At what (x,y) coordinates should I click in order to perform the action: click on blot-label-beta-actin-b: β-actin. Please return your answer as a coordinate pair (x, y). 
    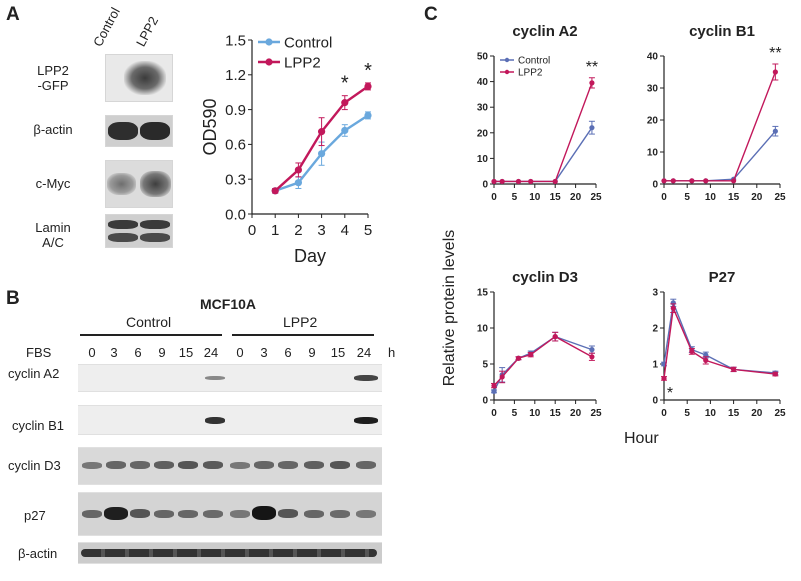
    Looking at the image, I should click on (38, 553).